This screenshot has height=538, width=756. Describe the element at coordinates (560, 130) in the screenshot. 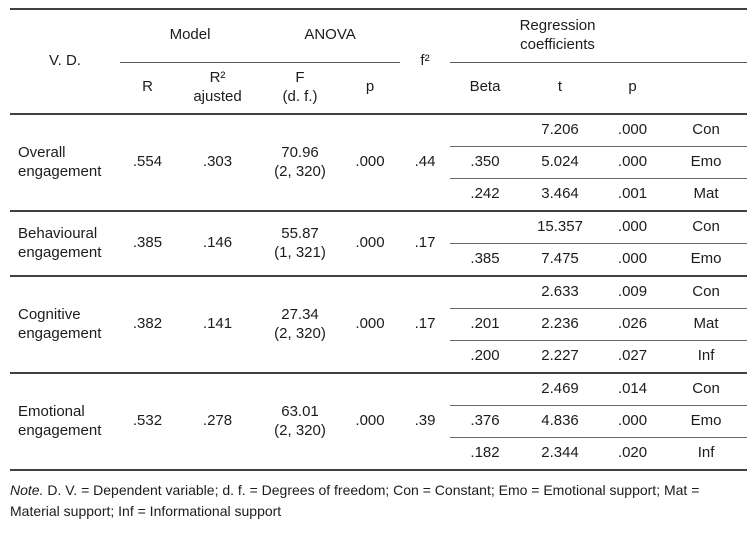

I see `cell-t: 7.206` at that location.